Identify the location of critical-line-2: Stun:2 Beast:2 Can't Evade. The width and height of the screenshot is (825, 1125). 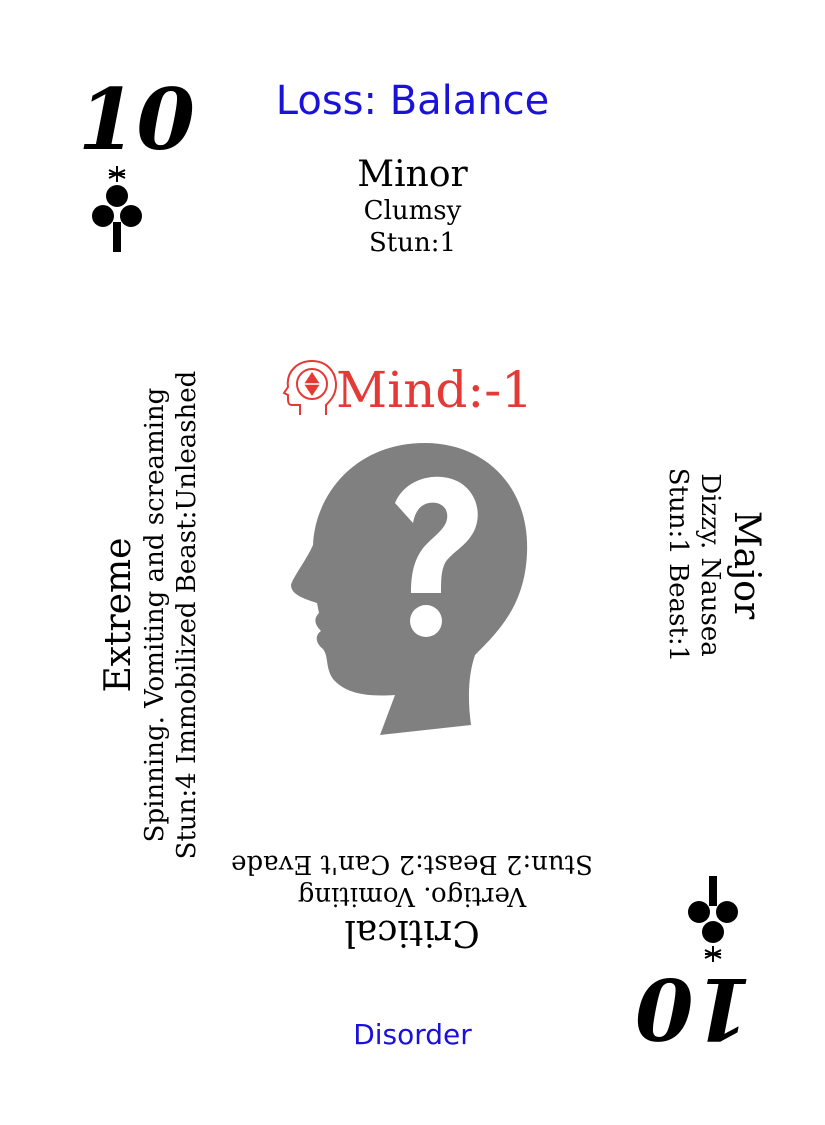
(412, 864).